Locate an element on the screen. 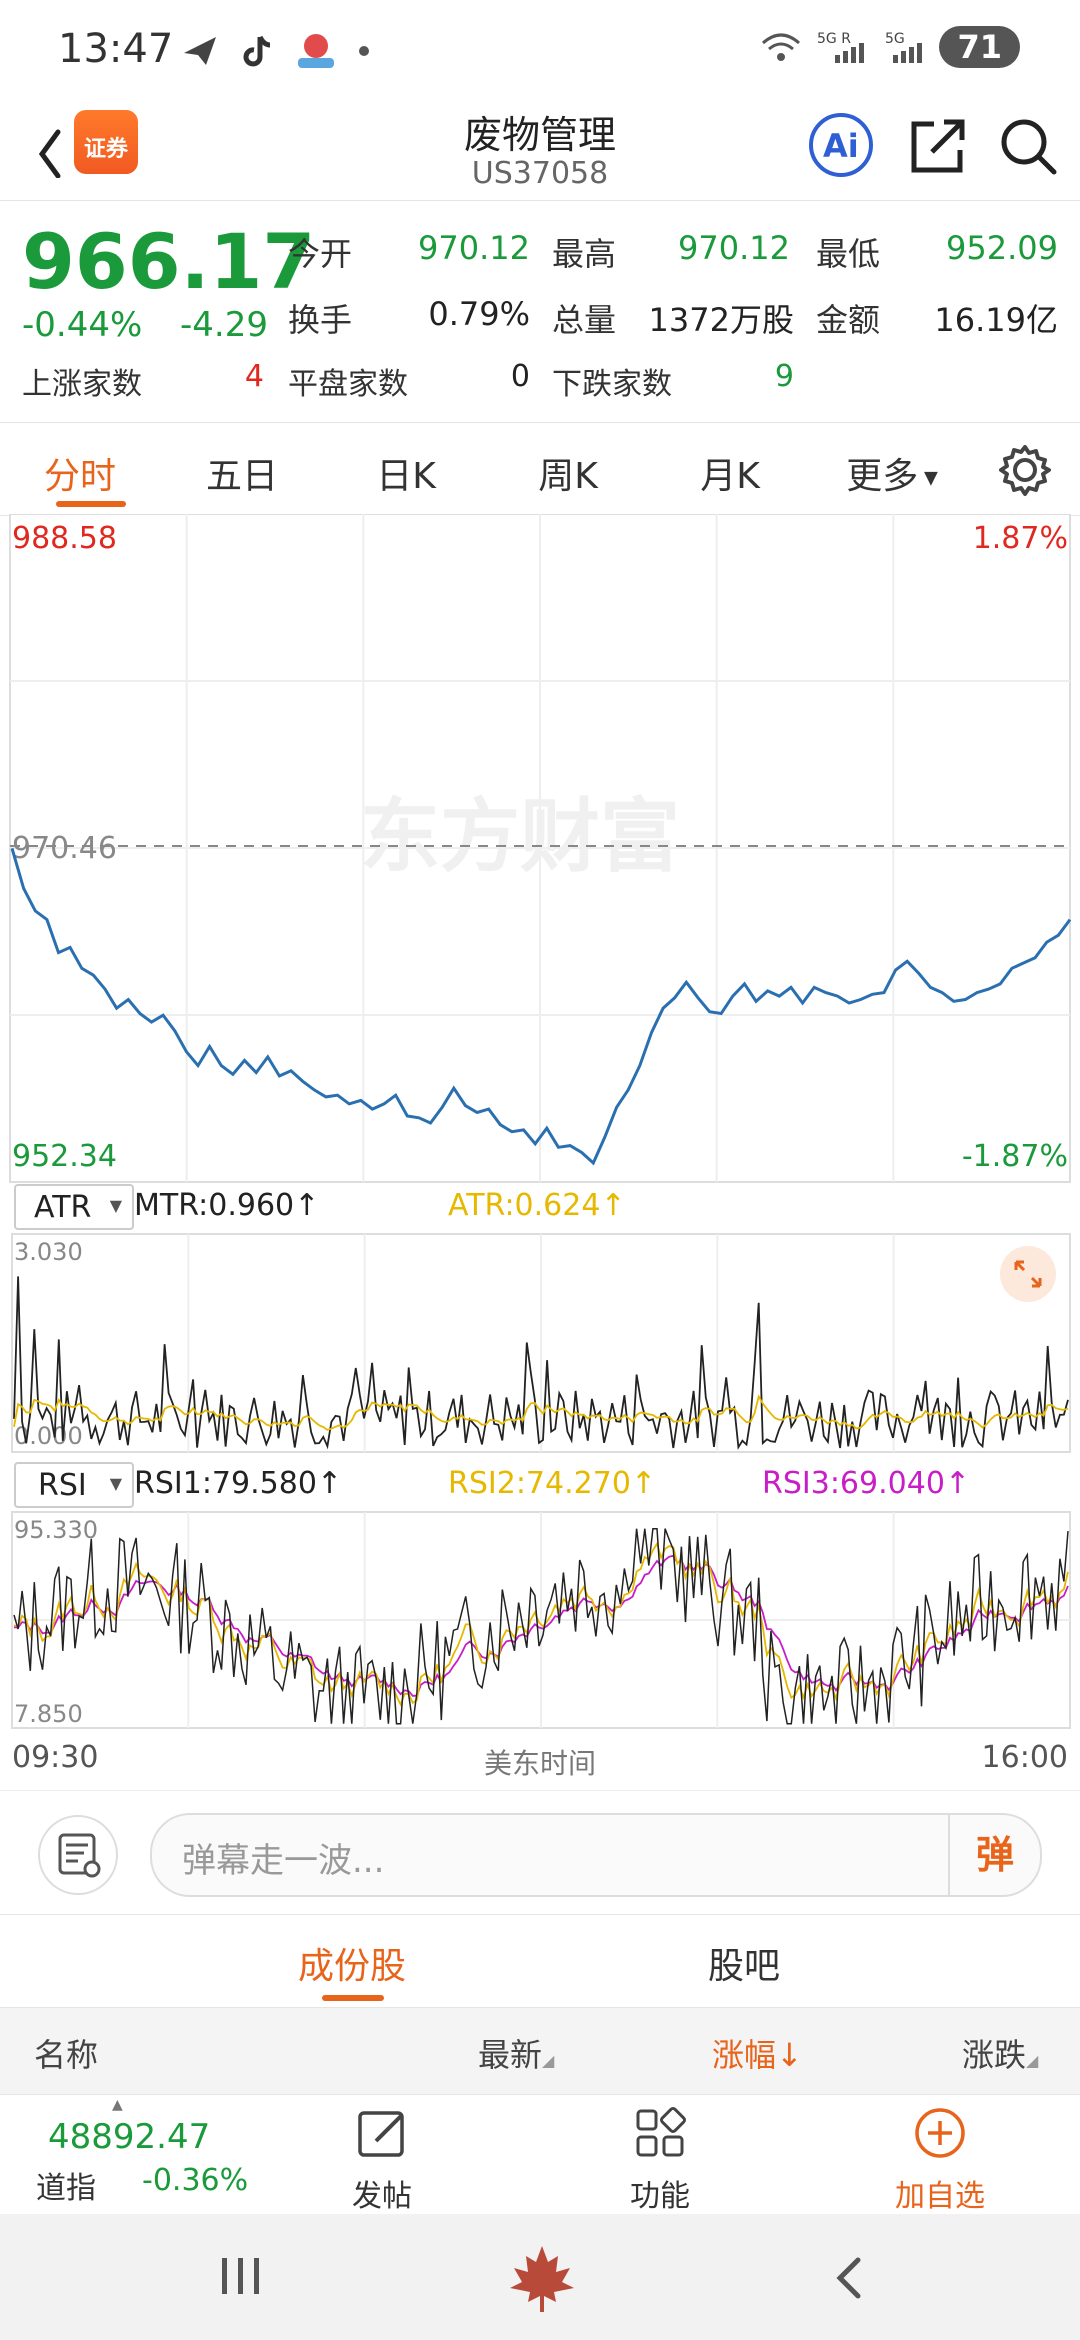 This screenshot has height=2340, width=1080. dot-icon is located at coordinates (364, 51).